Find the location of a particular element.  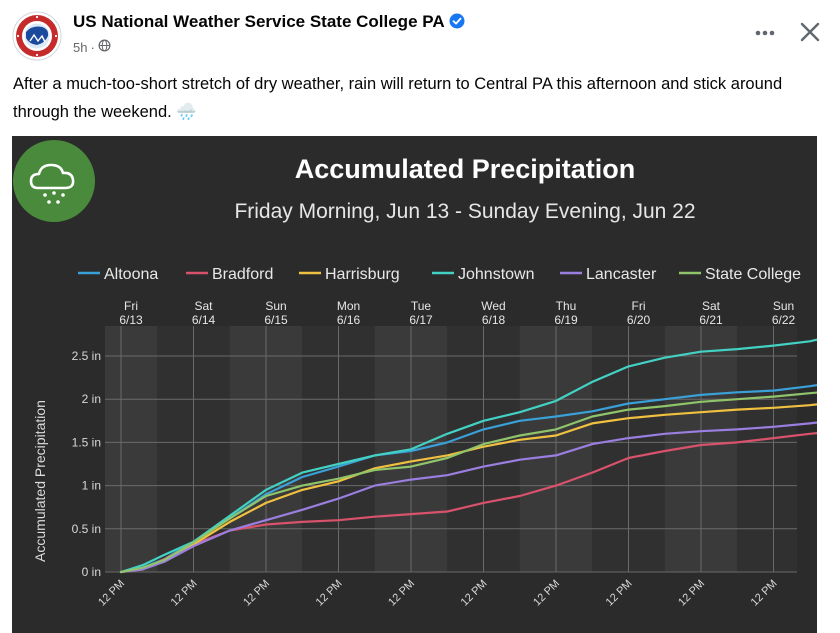

day-label: Thu is located at coordinates (566, 306).